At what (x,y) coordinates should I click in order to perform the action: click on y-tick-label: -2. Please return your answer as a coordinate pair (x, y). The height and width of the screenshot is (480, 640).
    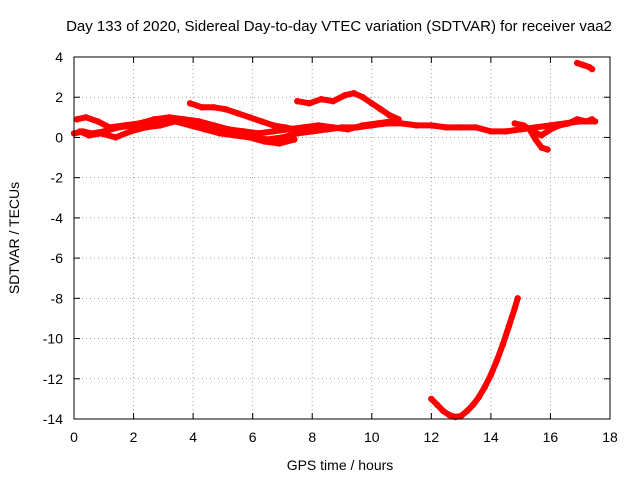
    Looking at the image, I should click on (57, 178).